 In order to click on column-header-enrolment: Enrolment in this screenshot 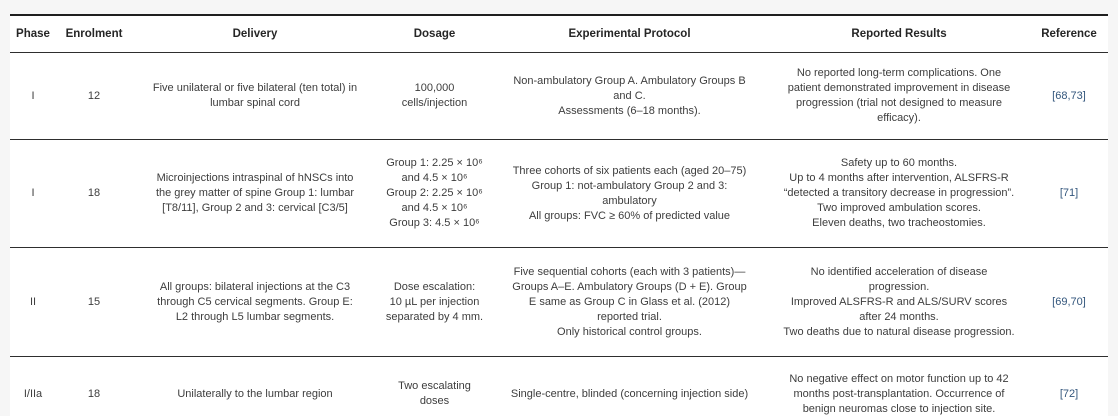, I will do `click(94, 34)`.